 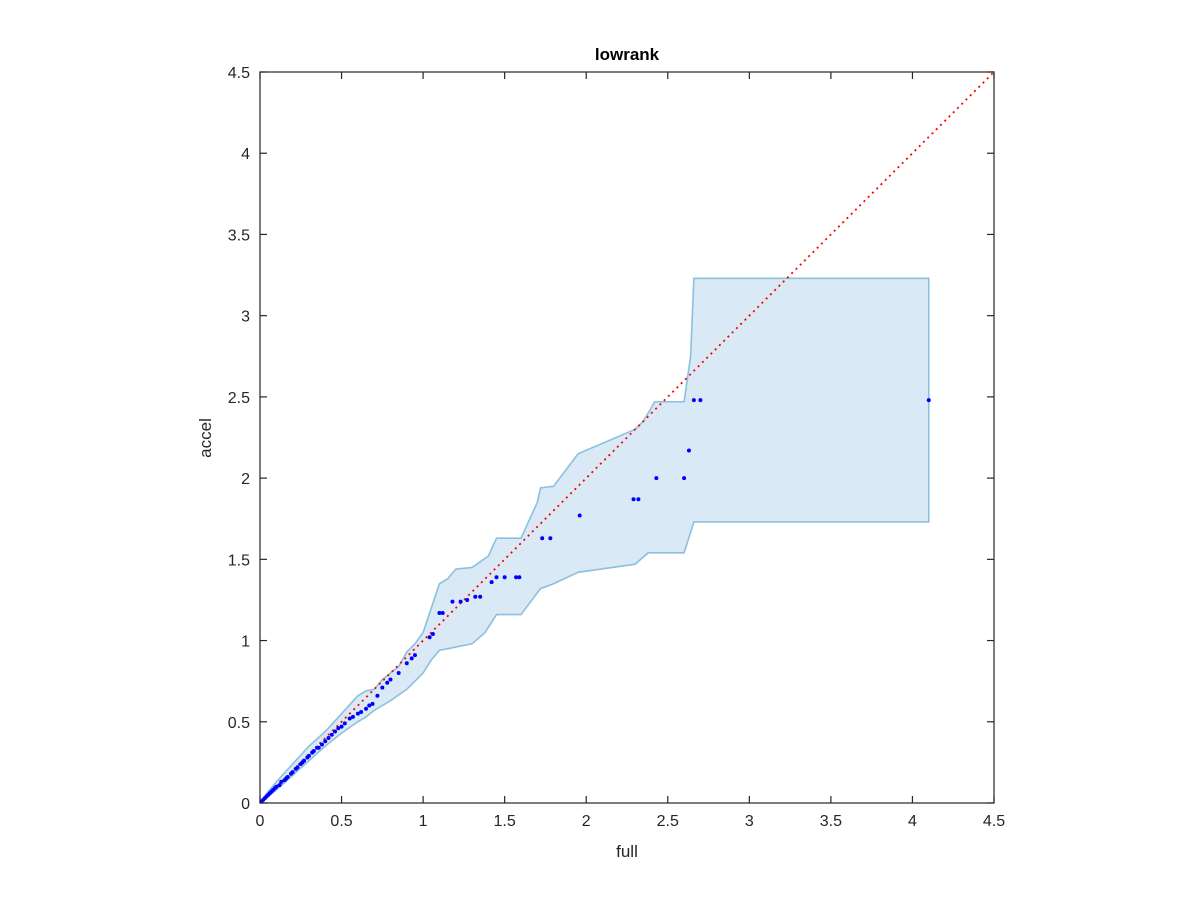 What do you see at coordinates (627, 54) in the screenshot?
I see `chart-title: lowrank` at bounding box center [627, 54].